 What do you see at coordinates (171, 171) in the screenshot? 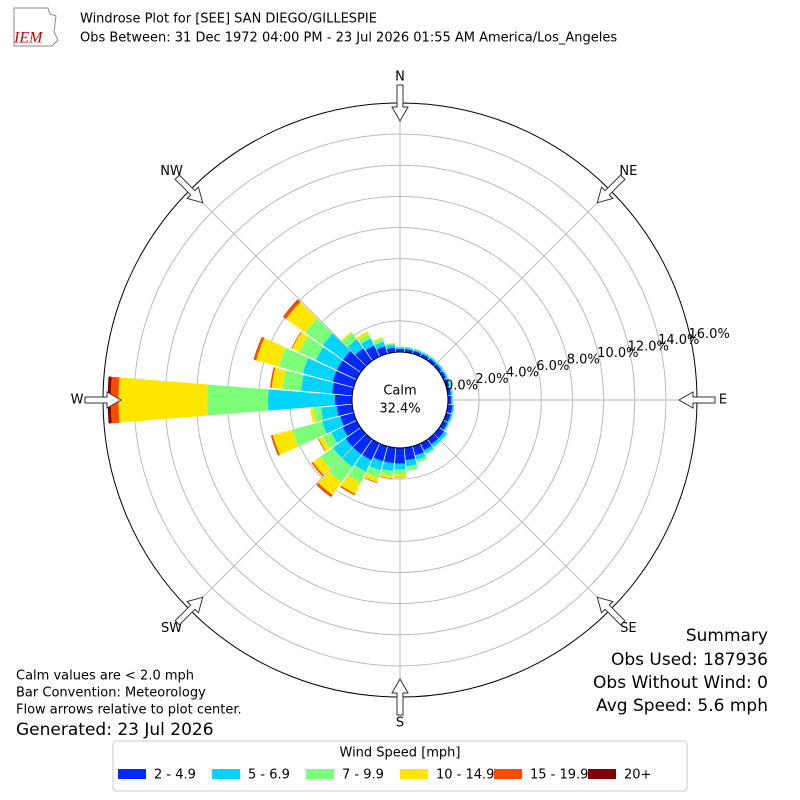
I see `compass-label: NW` at bounding box center [171, 171].